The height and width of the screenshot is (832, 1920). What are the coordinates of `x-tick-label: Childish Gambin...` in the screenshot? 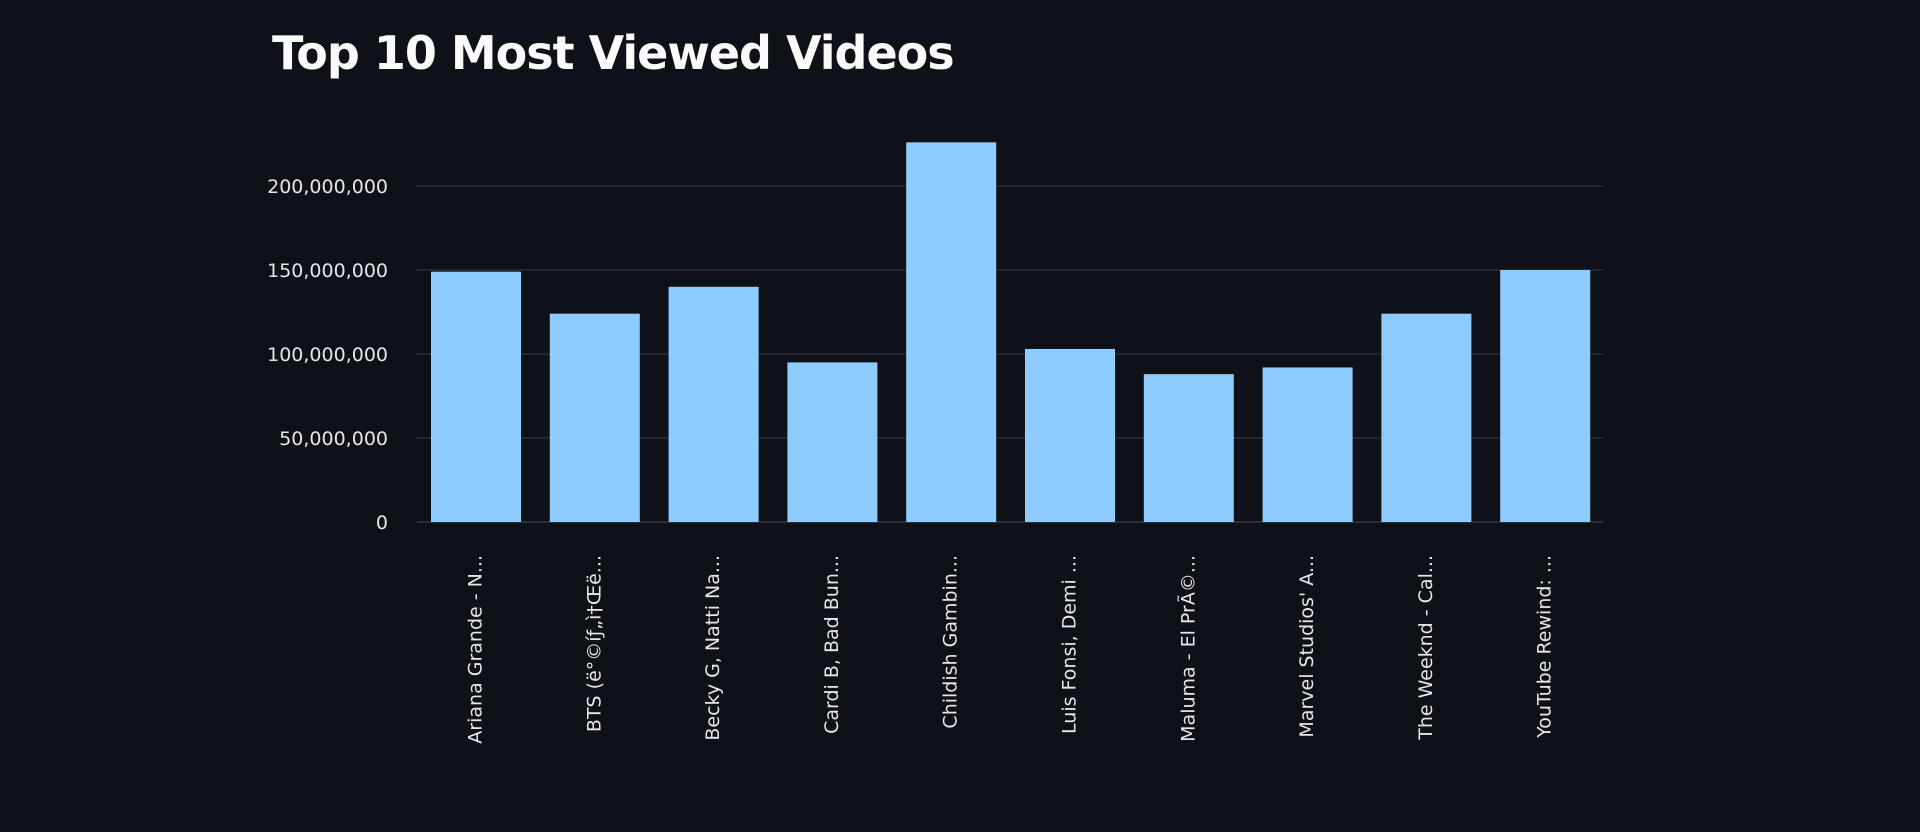 It's located at (951, 642).